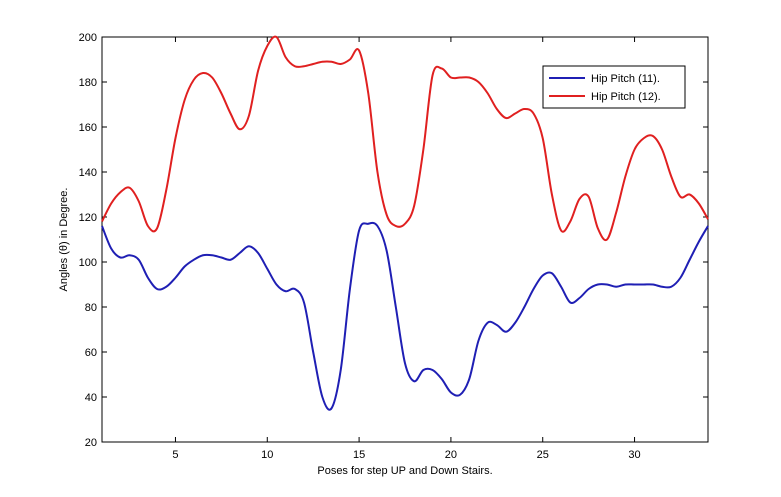 Image resolution: width=781 pixels, height=497 pixels. What do you see at coordinates (88, 128) in the screenshot?
I see `y-tick-label: 160` at bounding box center [88, 128].